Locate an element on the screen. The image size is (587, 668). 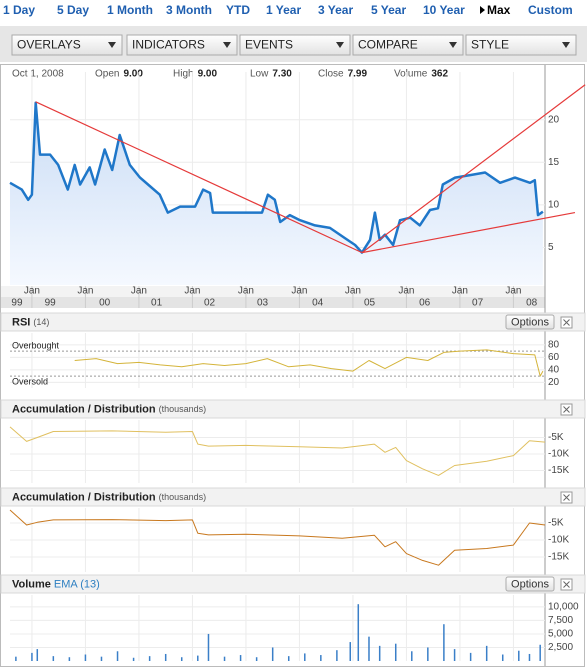
y-tick-label: 40 is located at coordinates (554, 370).